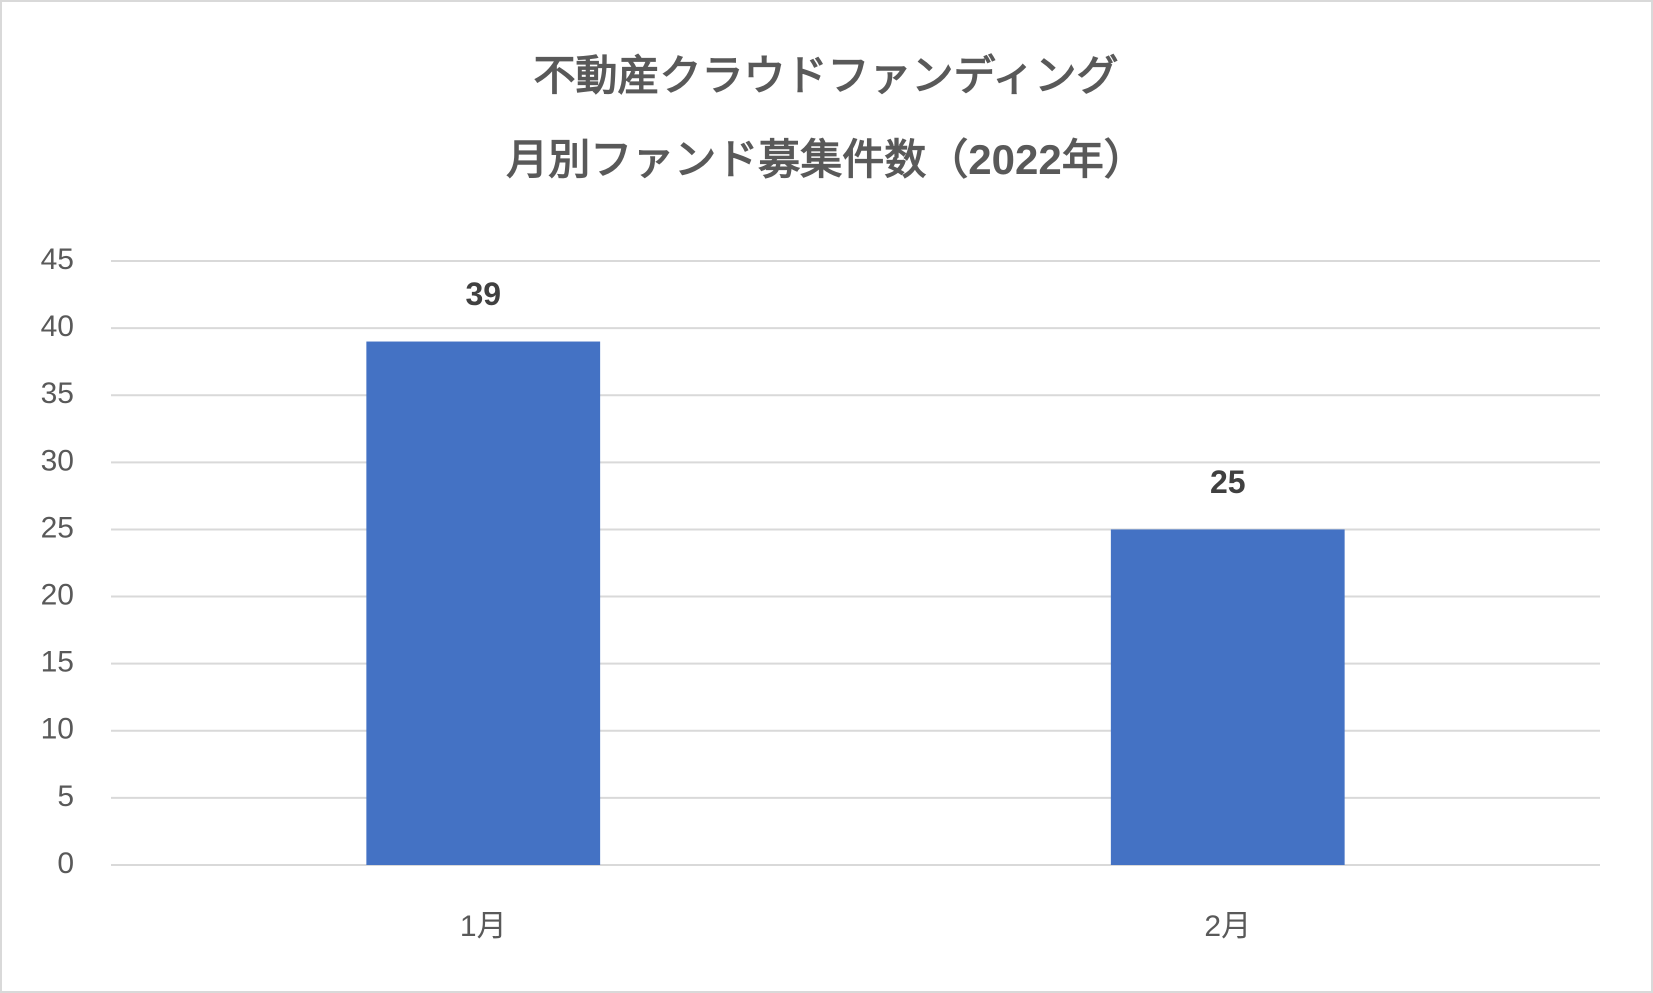 This screenshot has height=993, width=1653. Describe the element at coordinates (57, 393) in the screenshot. I see `y-tick-label: 35` at that location.